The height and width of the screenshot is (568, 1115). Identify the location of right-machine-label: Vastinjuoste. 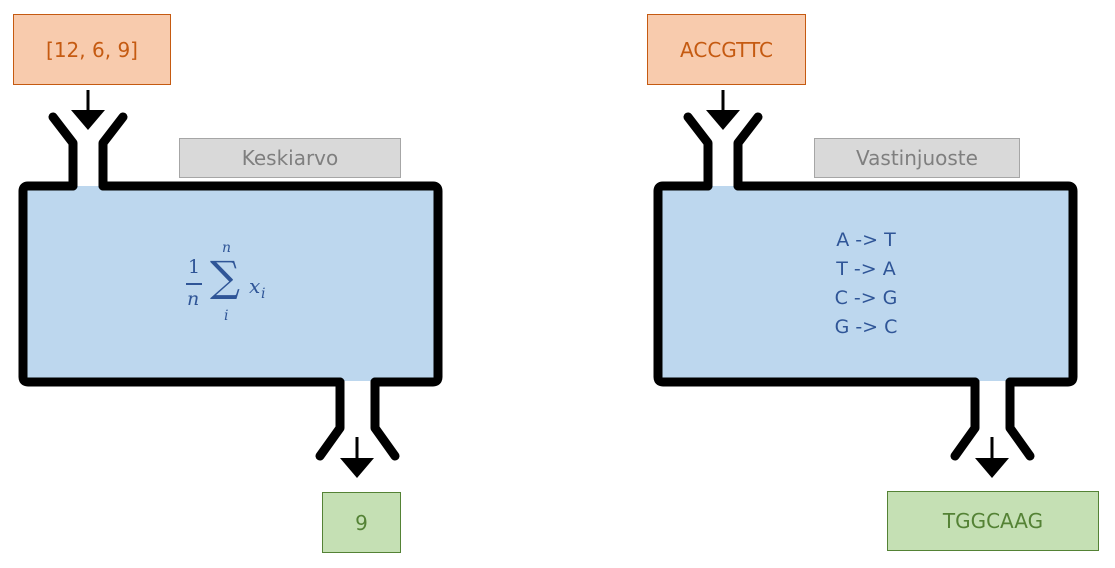
(917, 158).